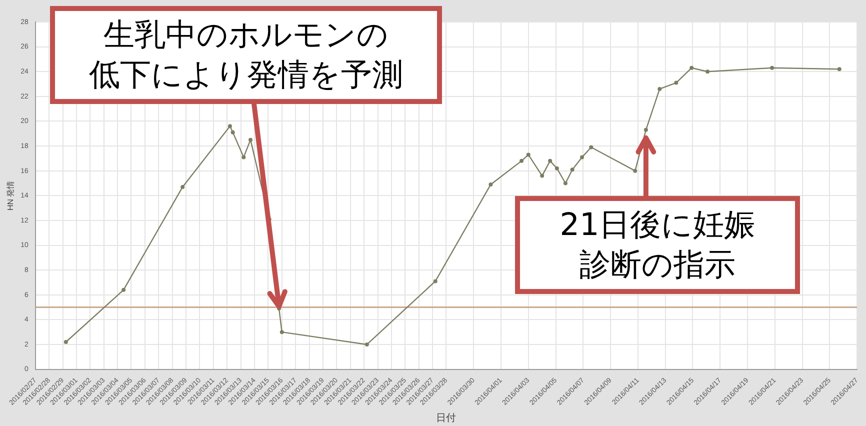 The width and height of the screenshot is (866, 426). Describe the element at coordinates (446, 418) in the screenshot. I see `x-axis-title: 日付` at that location.